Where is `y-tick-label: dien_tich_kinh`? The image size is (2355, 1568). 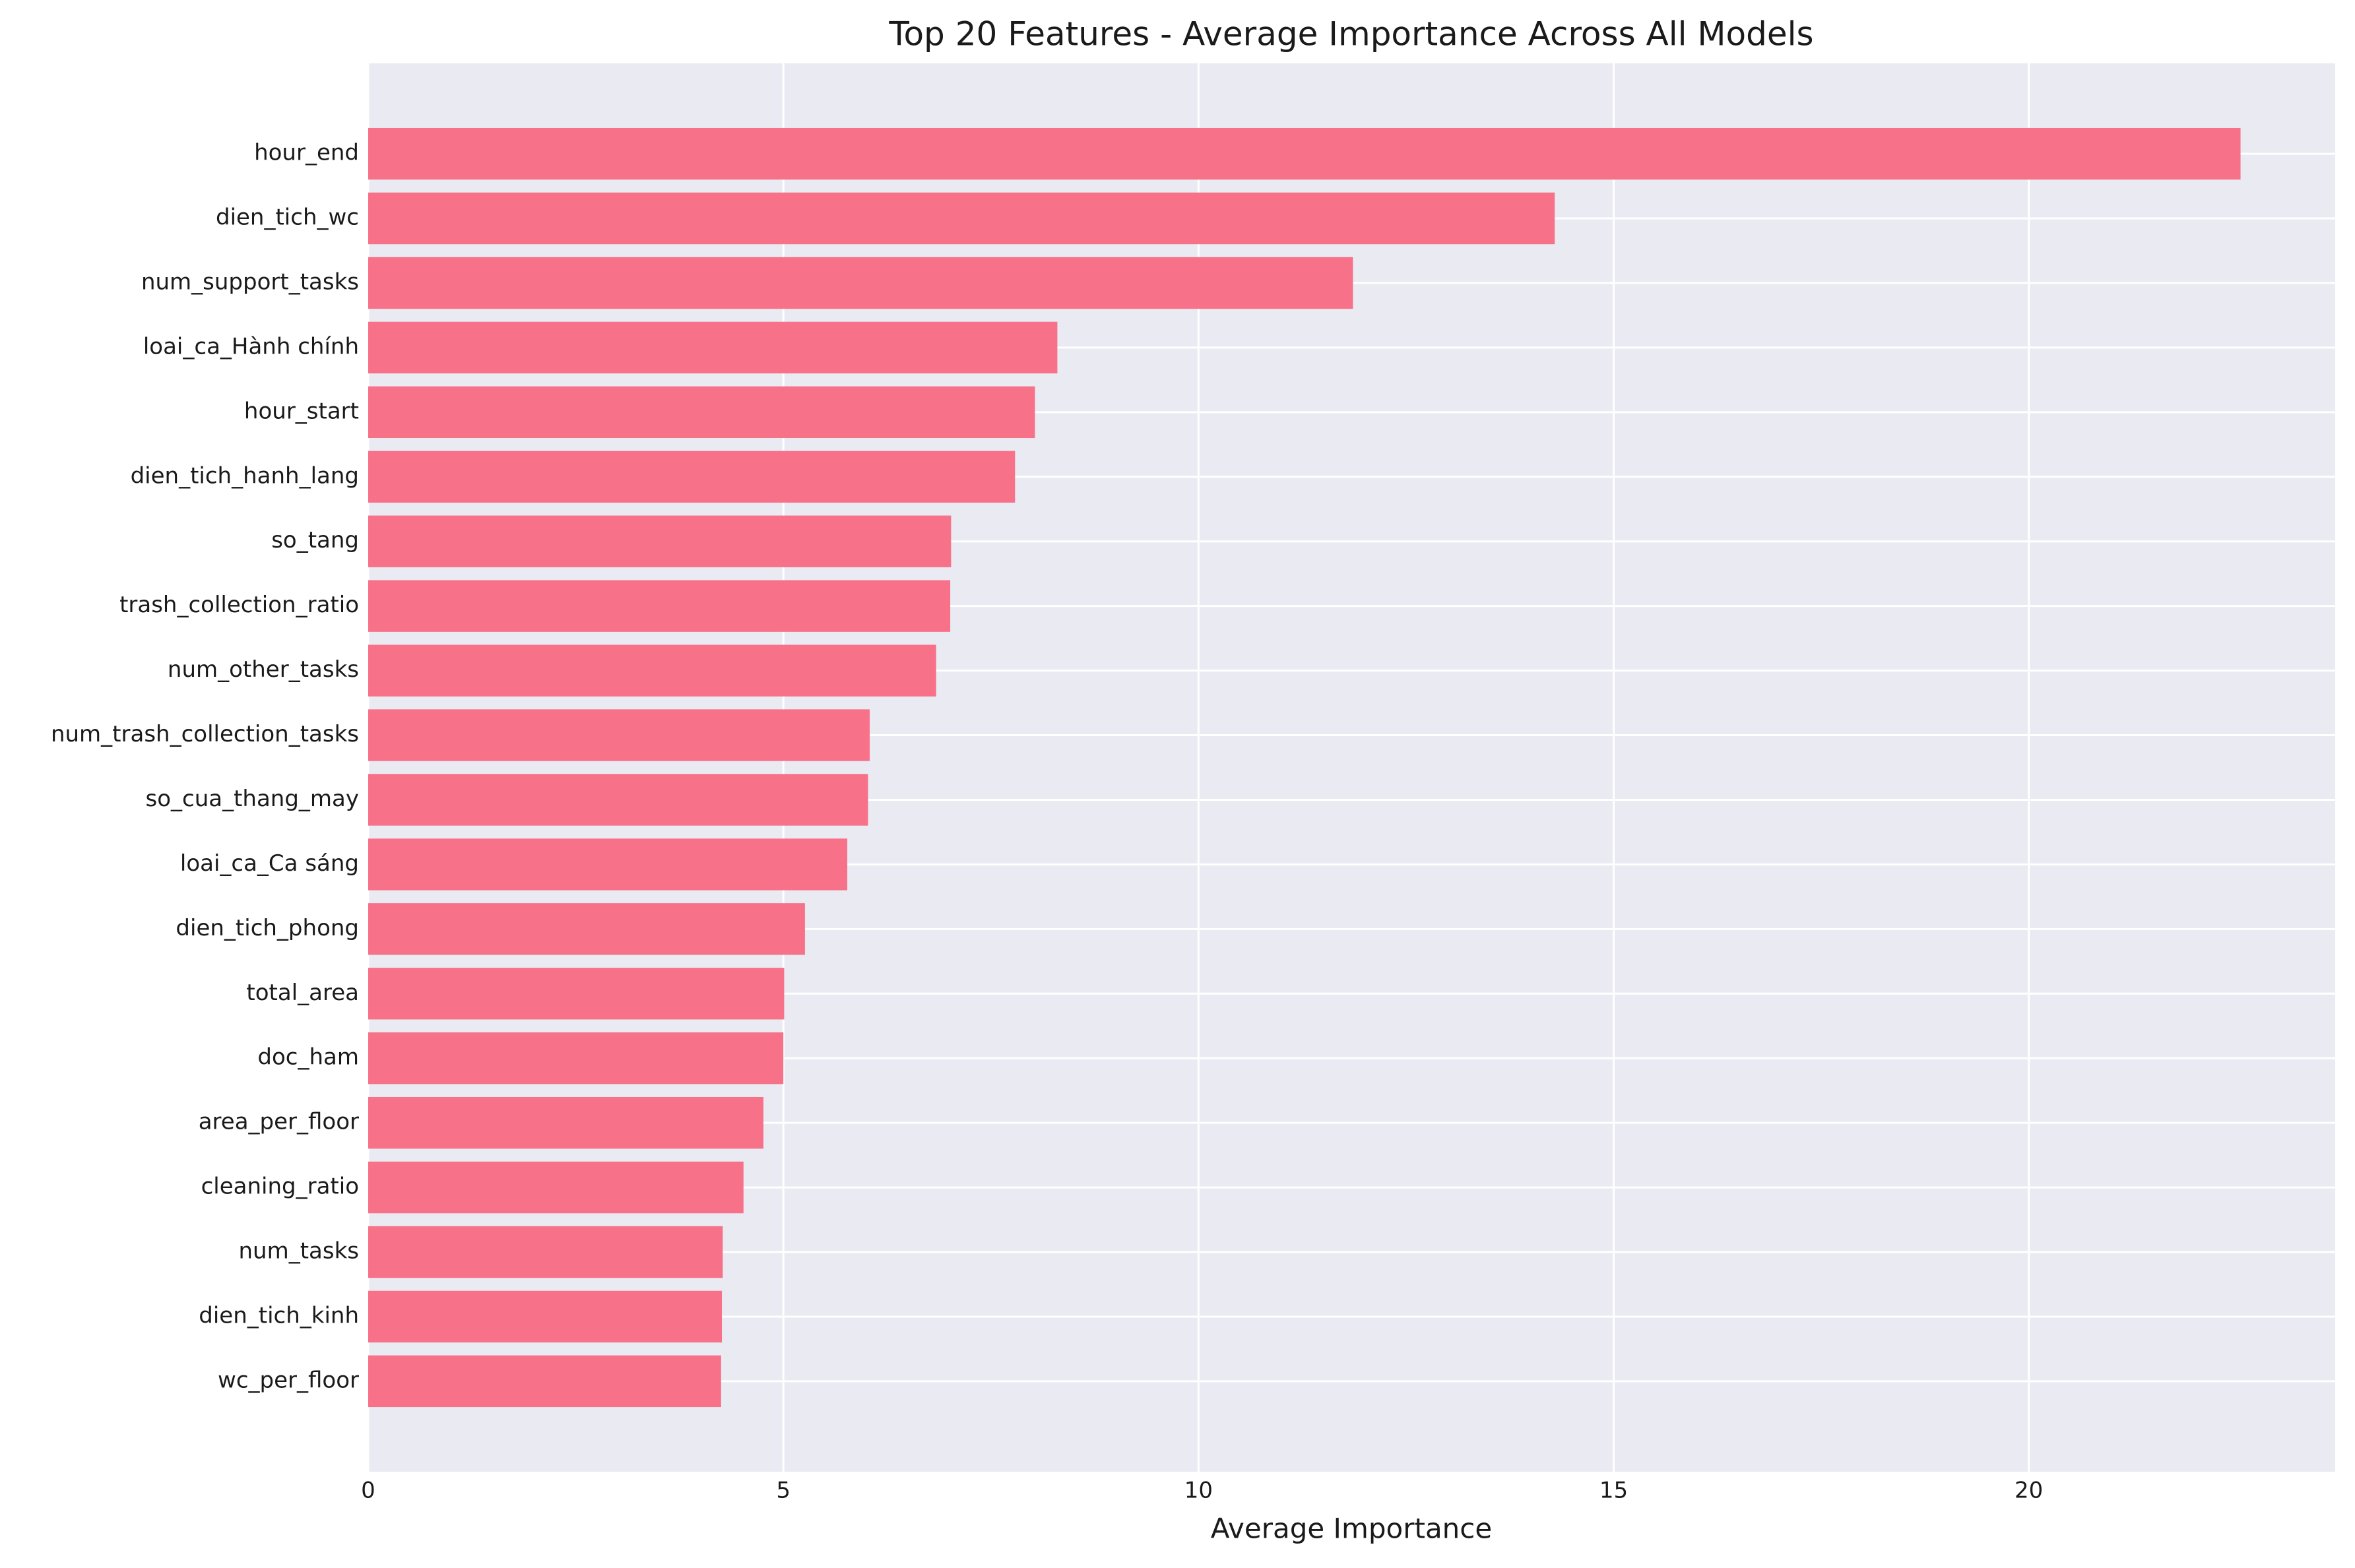
y-tick-label: dien_tich_kinh is located at coordinates (279, 1315).